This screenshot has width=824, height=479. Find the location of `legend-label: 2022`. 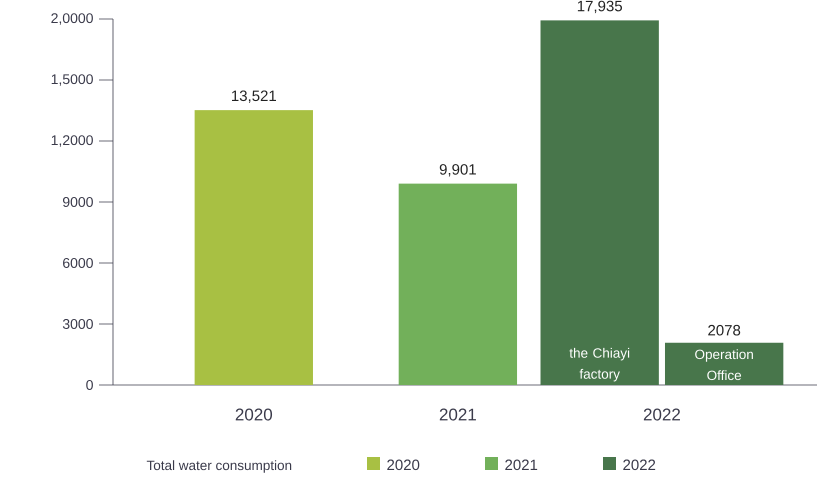

legend-label: 2022 is located at coordinates (639, 465).